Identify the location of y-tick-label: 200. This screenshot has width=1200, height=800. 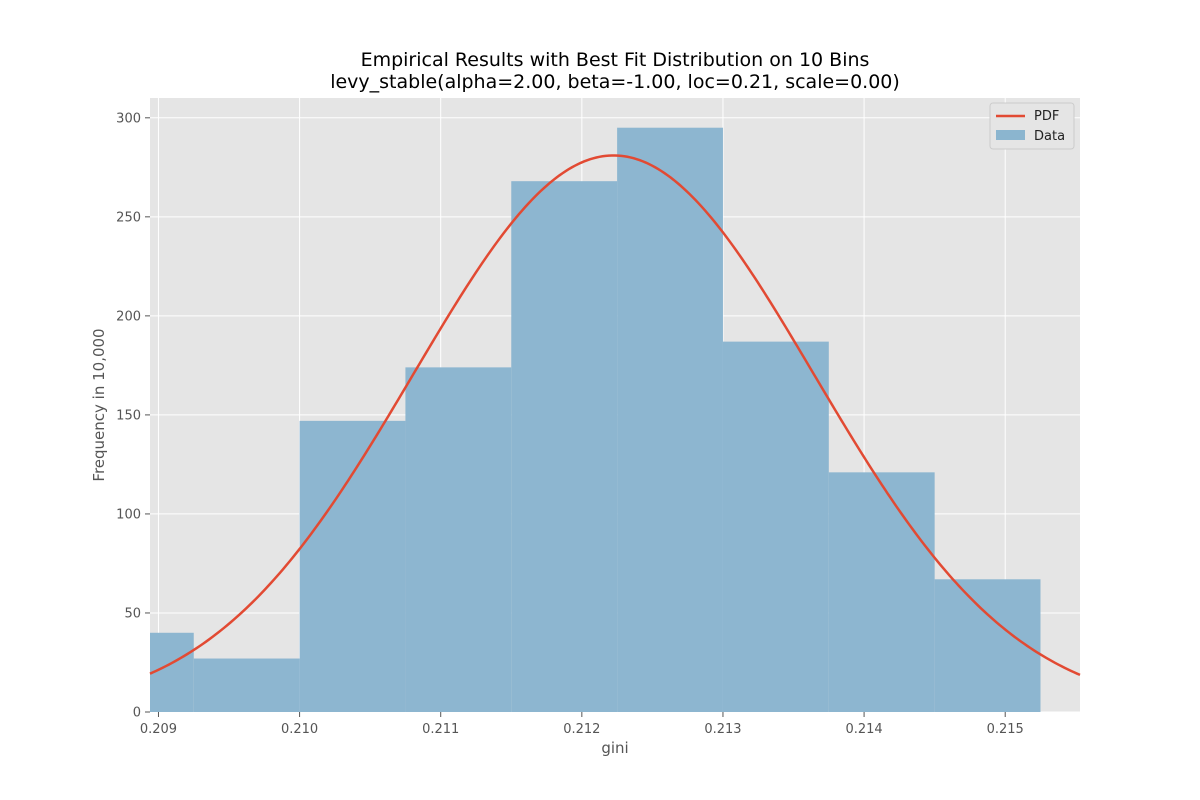
(128, 316).